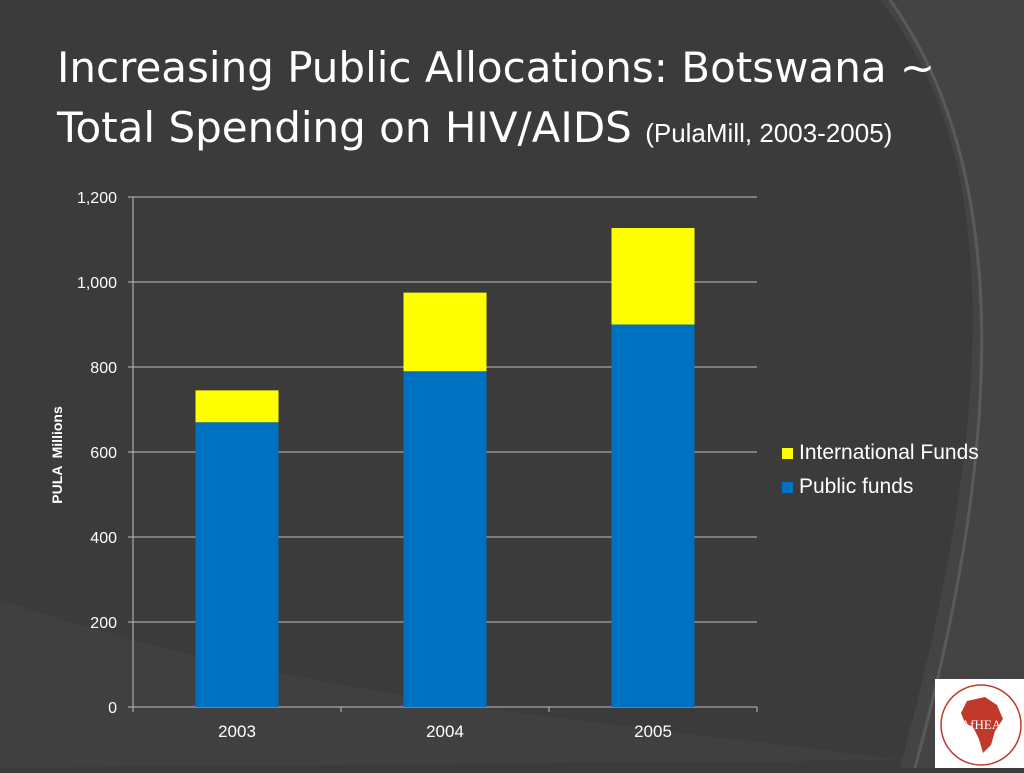 Image resolution: width=1024 pixels, height=773 pixels. What do you see at coordinates (445, 539) in the screenshot?
I see `bar-public-funds-2004` at bounding box center [445, 539].